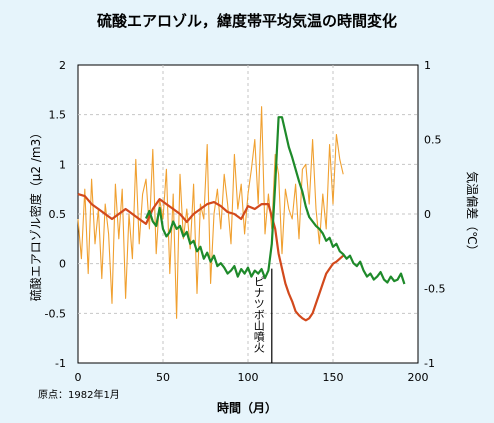  Describe the element at coordinates (472, 213) in the screenshot. I see `y-axis-label-right: 気温偏差（℃）` at that location.